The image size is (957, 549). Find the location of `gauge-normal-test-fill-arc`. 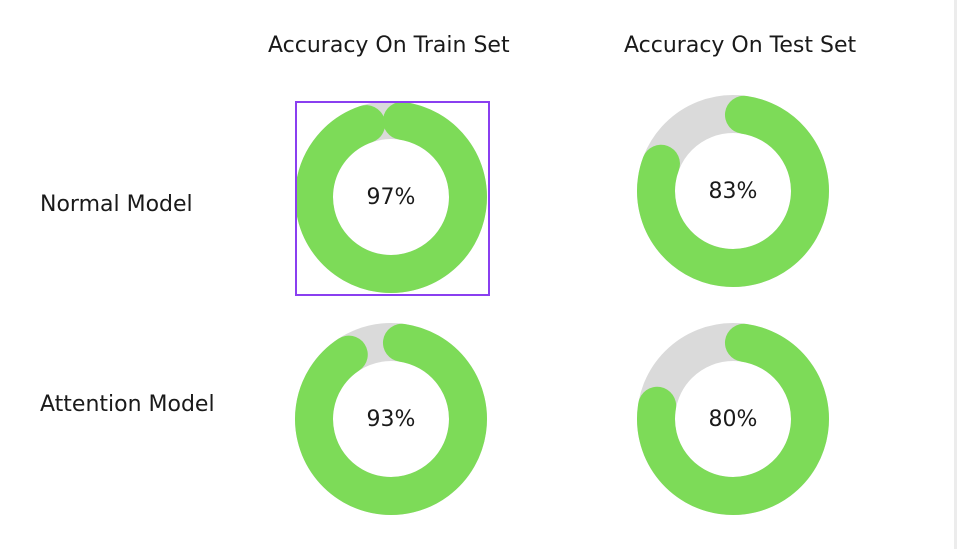

gauge-normal-test-fill-arc is located at coordinates (733, 190).